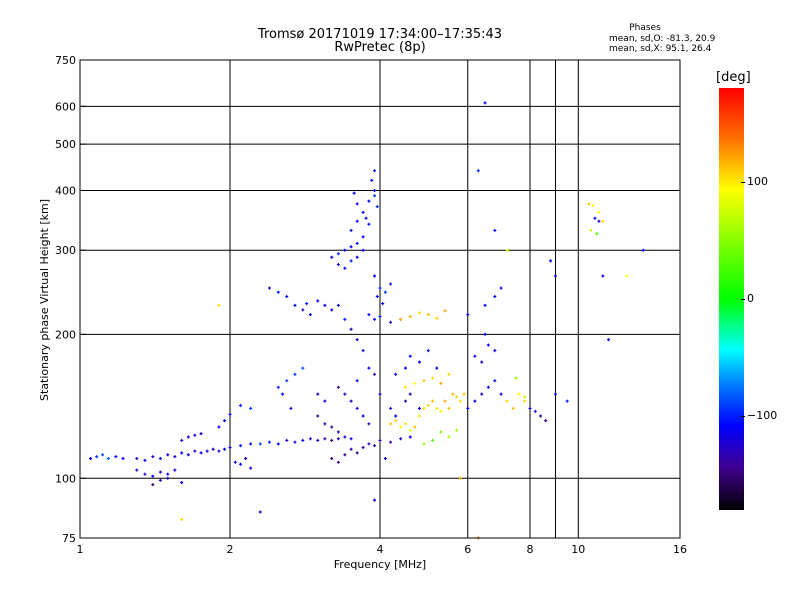  I want to click on chart-title: Tromsø 20171019 17:34:00–17:35:43, so click(380, 34).